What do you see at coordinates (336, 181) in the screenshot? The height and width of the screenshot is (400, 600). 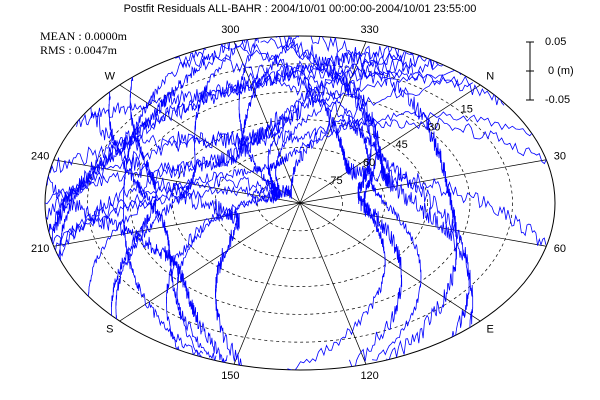 I see `elevation-label: 75` at bounding box center [336, 181].